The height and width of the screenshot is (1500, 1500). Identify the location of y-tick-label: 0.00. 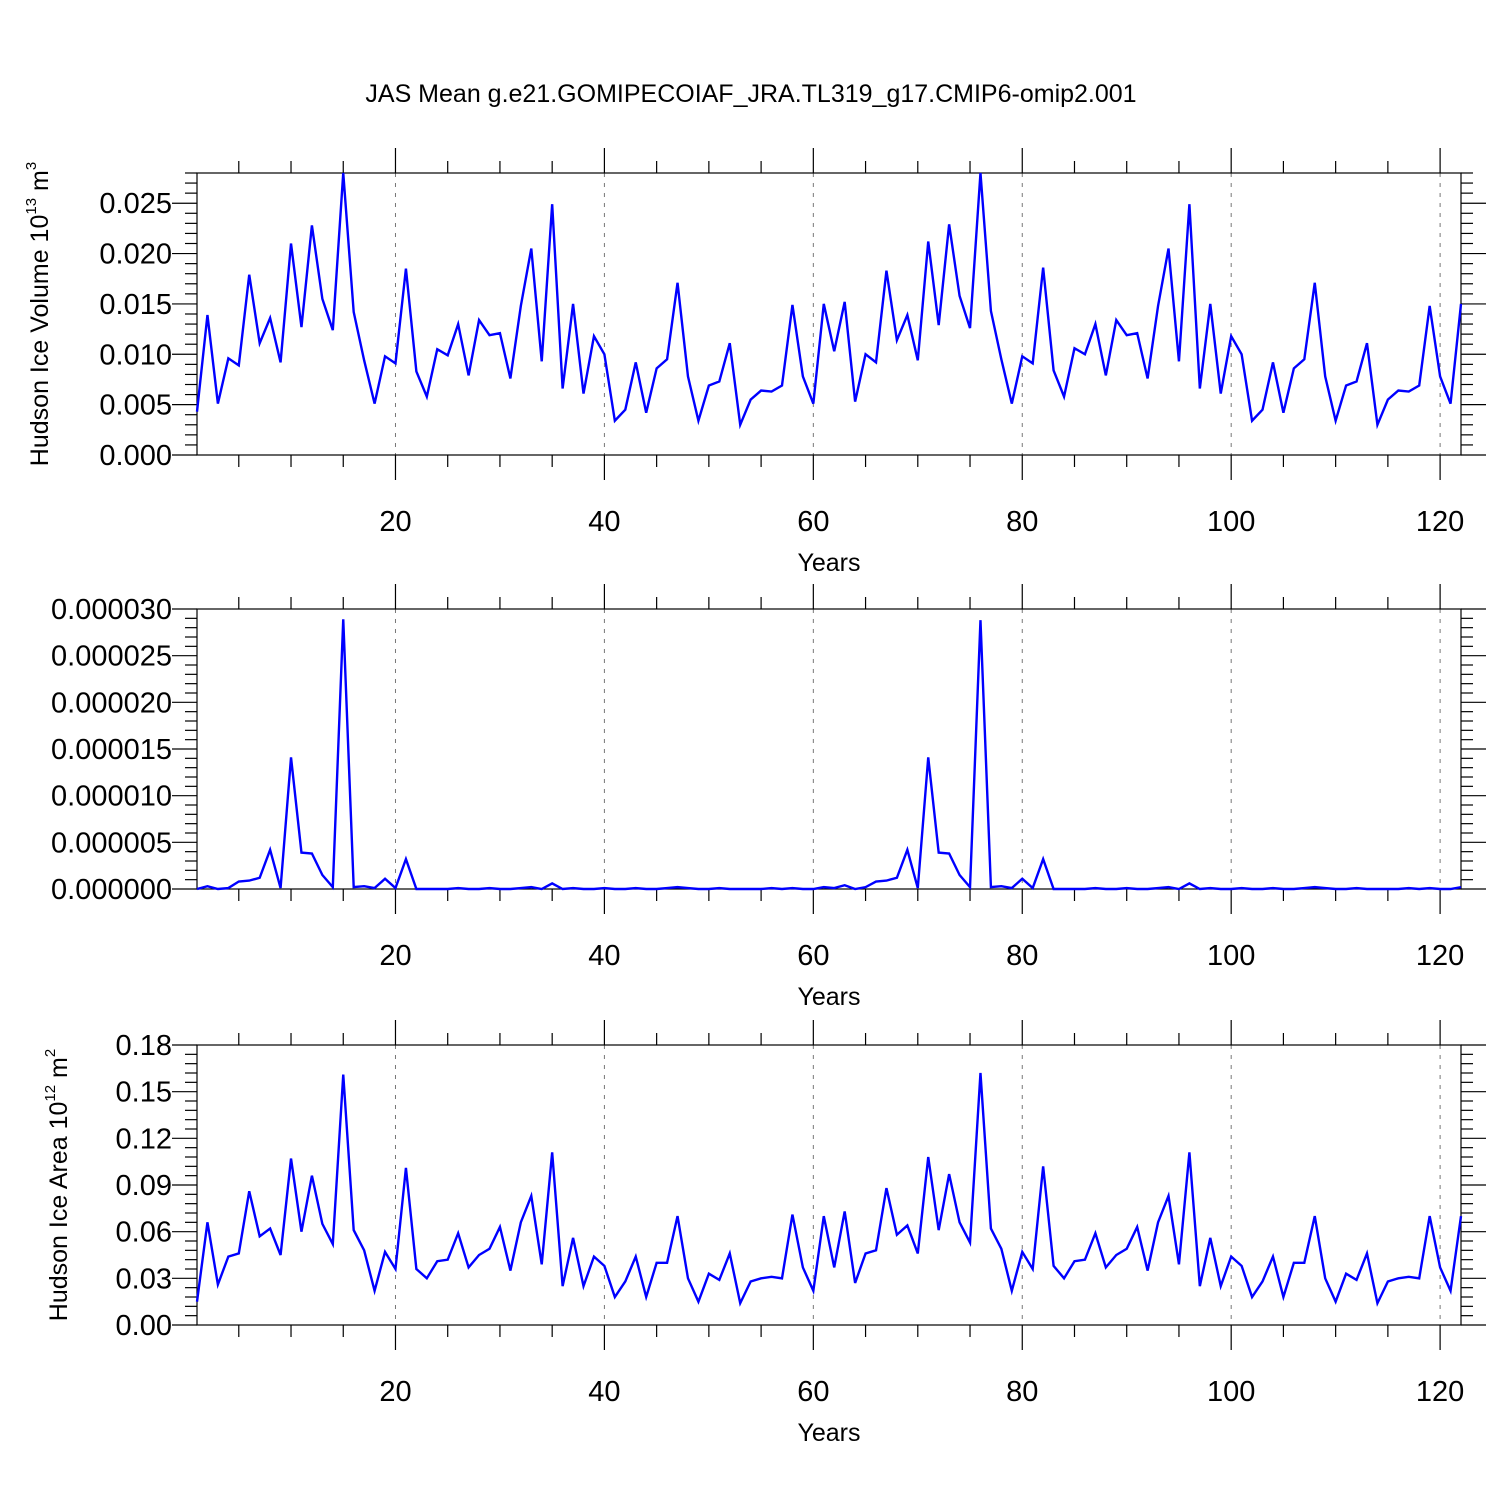
(144, 1326).